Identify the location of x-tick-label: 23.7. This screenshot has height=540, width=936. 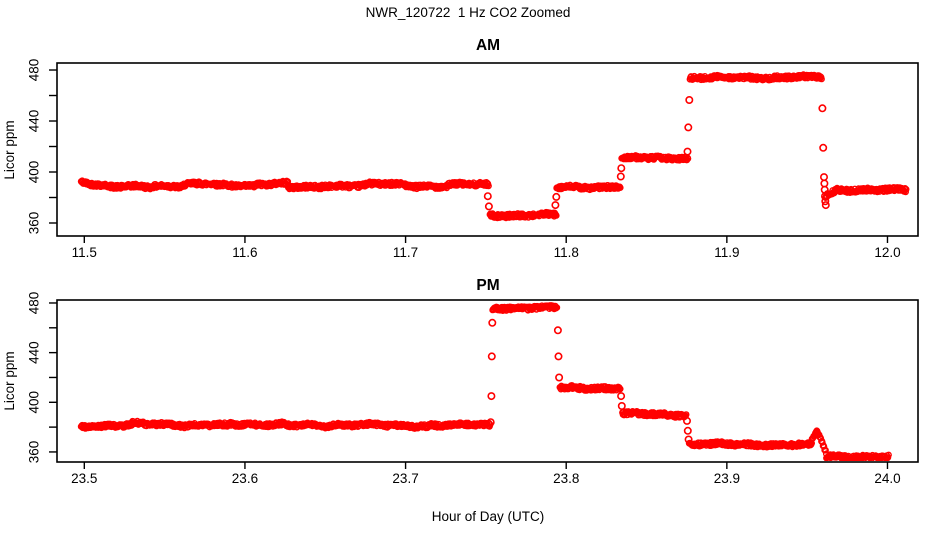
(405, 478).